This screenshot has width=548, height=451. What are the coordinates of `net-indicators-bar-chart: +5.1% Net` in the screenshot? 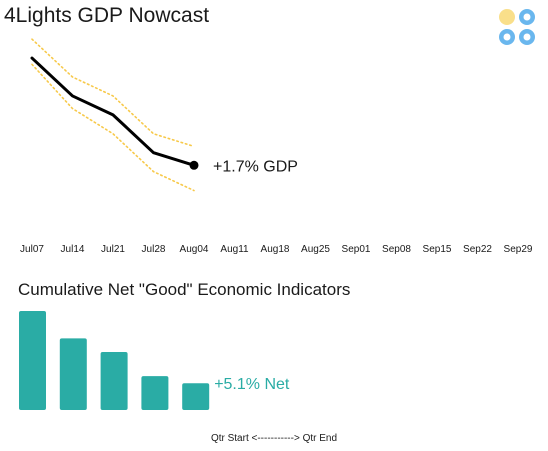 It's located at (154, 360).